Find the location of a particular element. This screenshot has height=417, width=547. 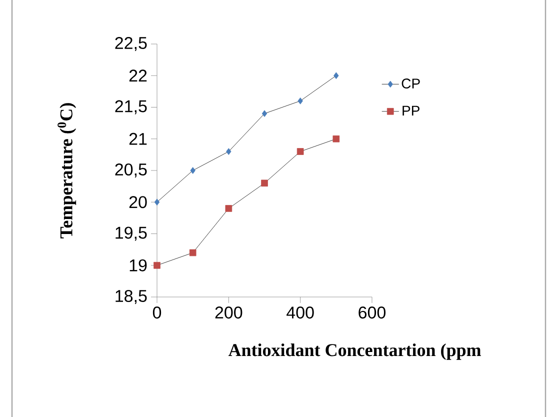

x-tick-label: 200 is located at coordinates (228, 312).